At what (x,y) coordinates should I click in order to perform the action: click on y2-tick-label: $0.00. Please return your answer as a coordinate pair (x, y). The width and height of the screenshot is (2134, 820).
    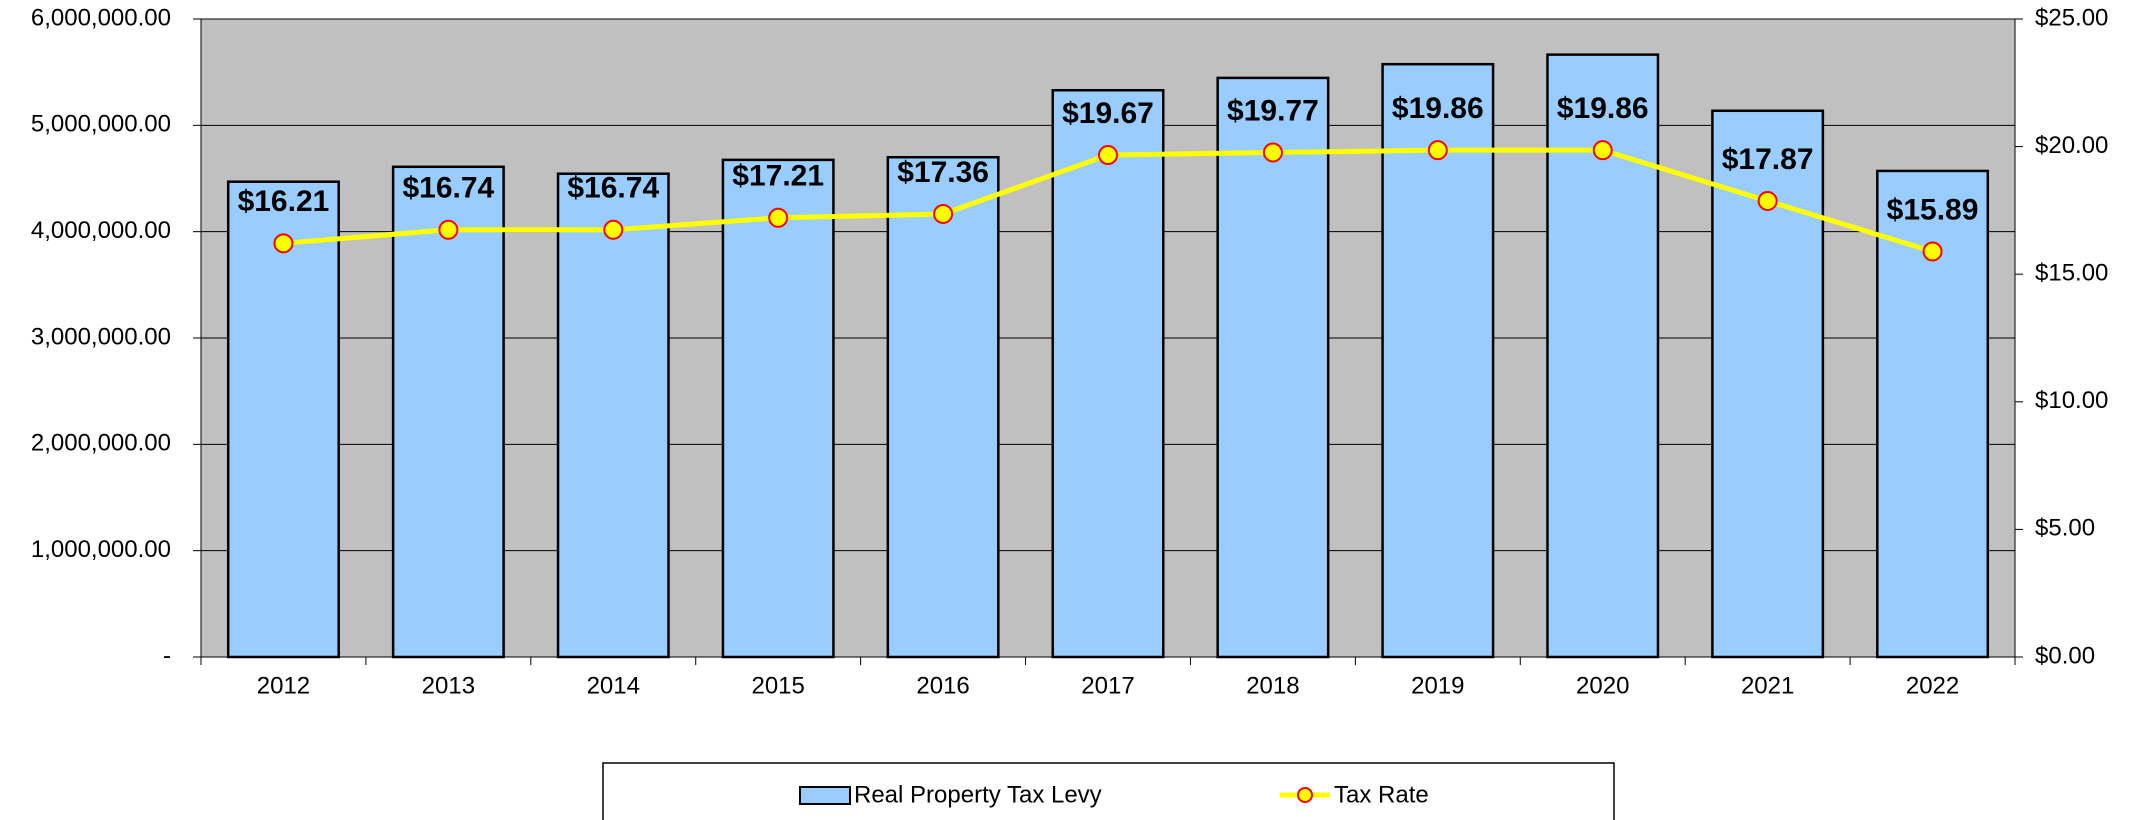
    Looking at the image, I should click on (2065, 655).